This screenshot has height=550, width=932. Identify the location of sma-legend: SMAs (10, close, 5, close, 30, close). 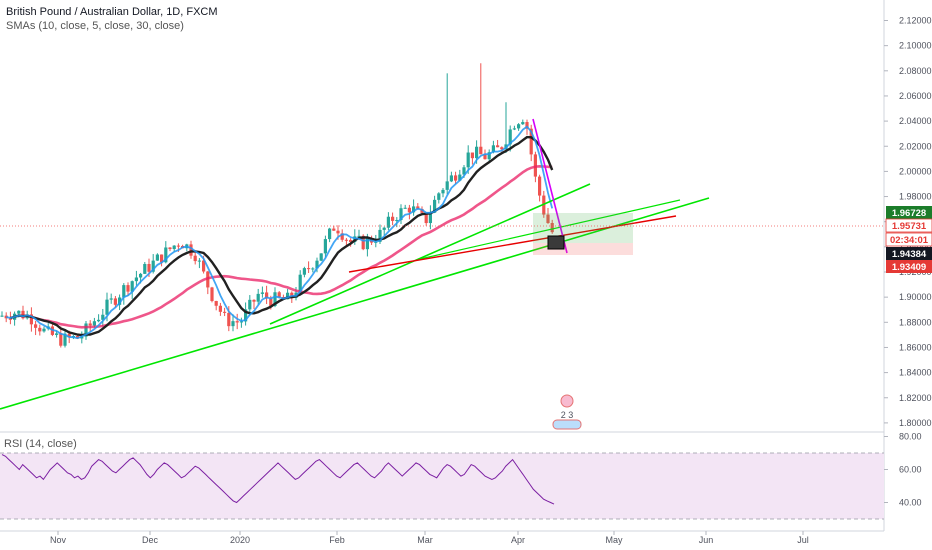
(95, 26).